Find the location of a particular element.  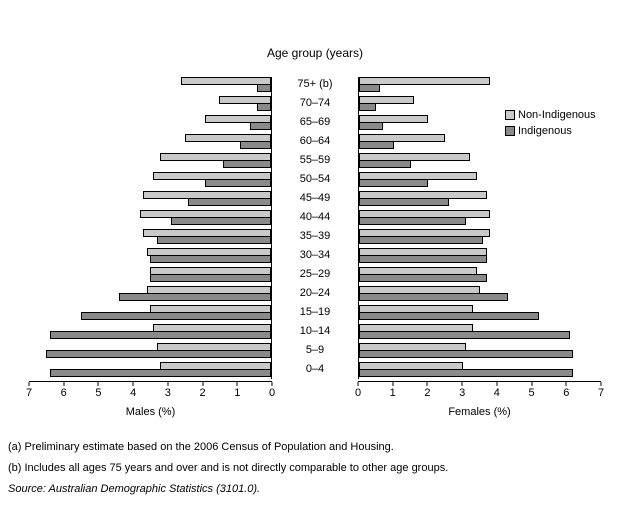

legend-label-indigenous: Indigenous is located at coordinates (545, 131).